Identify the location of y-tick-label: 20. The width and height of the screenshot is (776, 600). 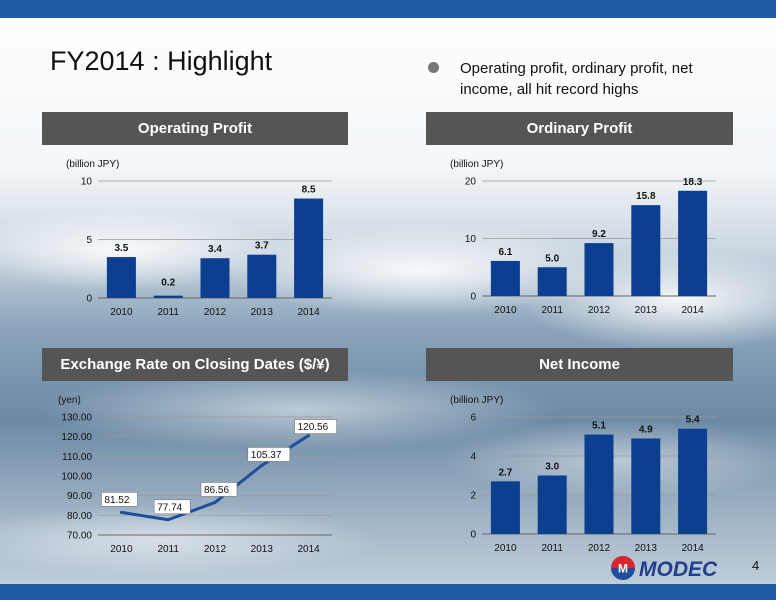
(471, 182).